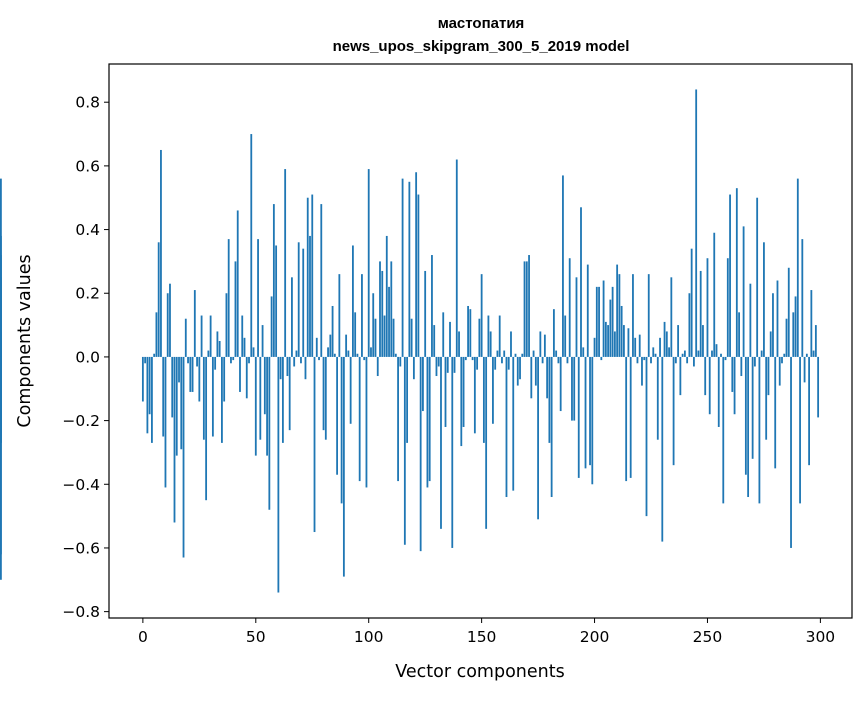  I want to click on x-tick-label: 300, so click(821, 637).